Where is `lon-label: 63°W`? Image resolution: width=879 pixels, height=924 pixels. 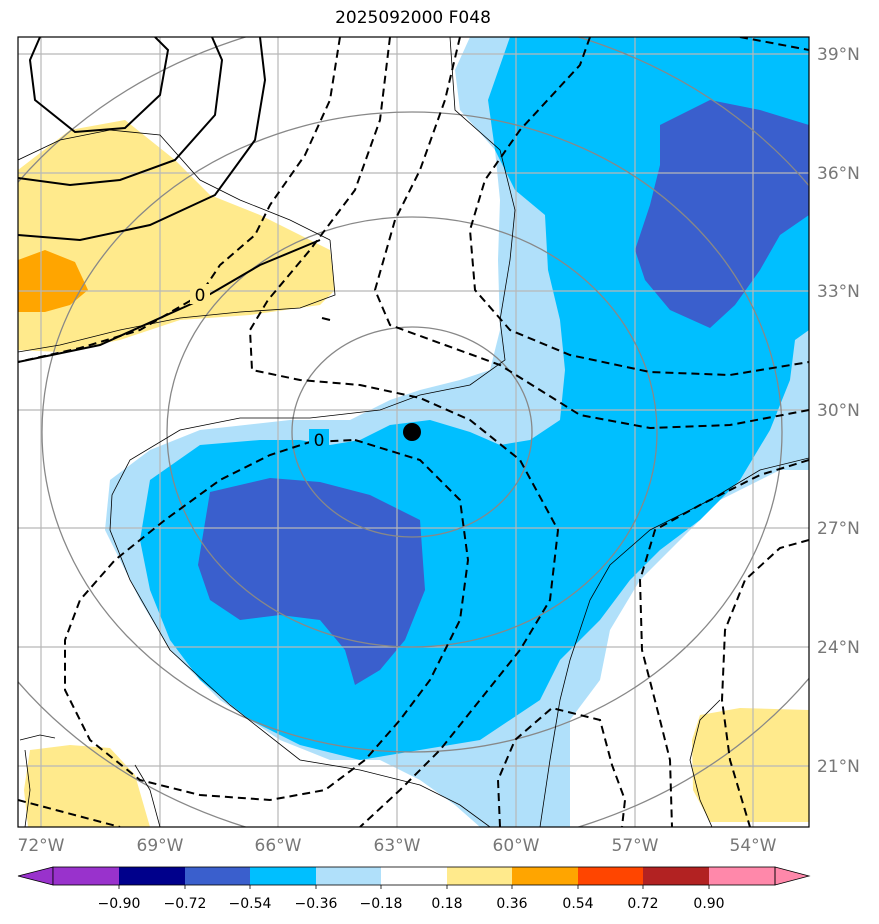 lon-label: 63°W is located at coordinates (397, 846).